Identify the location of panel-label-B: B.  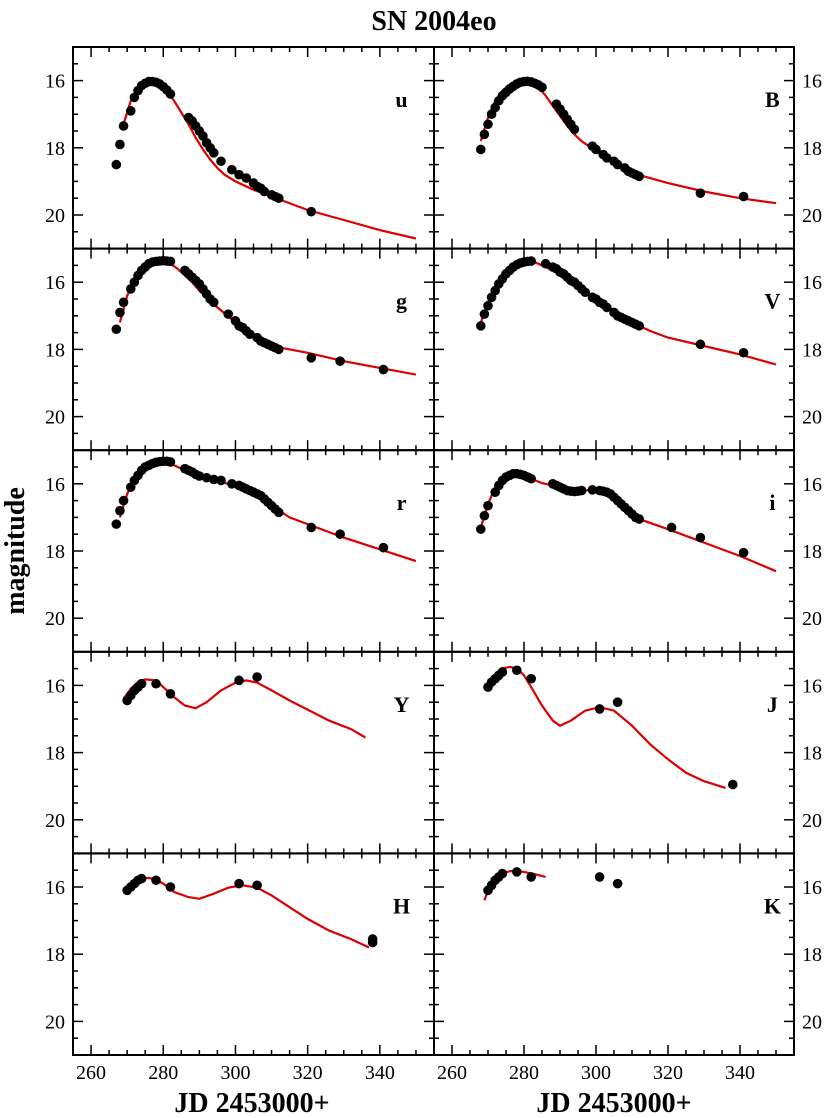
(772, 99).